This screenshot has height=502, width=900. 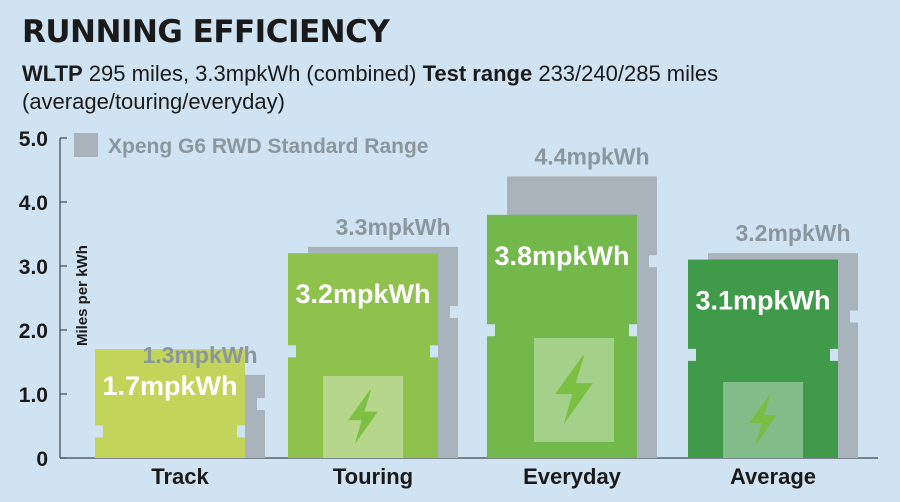 What do you see at coordinates (199, 355) in the screenshot?
I see `reference-value-label: 1.3mpkWh` at bounding box center [199, 355].